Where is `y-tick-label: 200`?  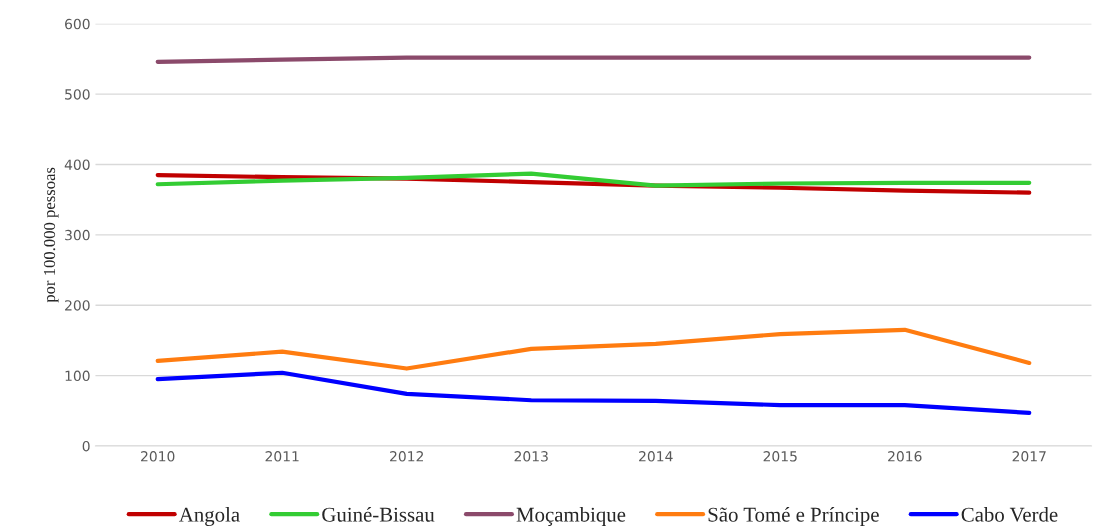
y-tick-label: 200 is located at coordinates (77, 305).